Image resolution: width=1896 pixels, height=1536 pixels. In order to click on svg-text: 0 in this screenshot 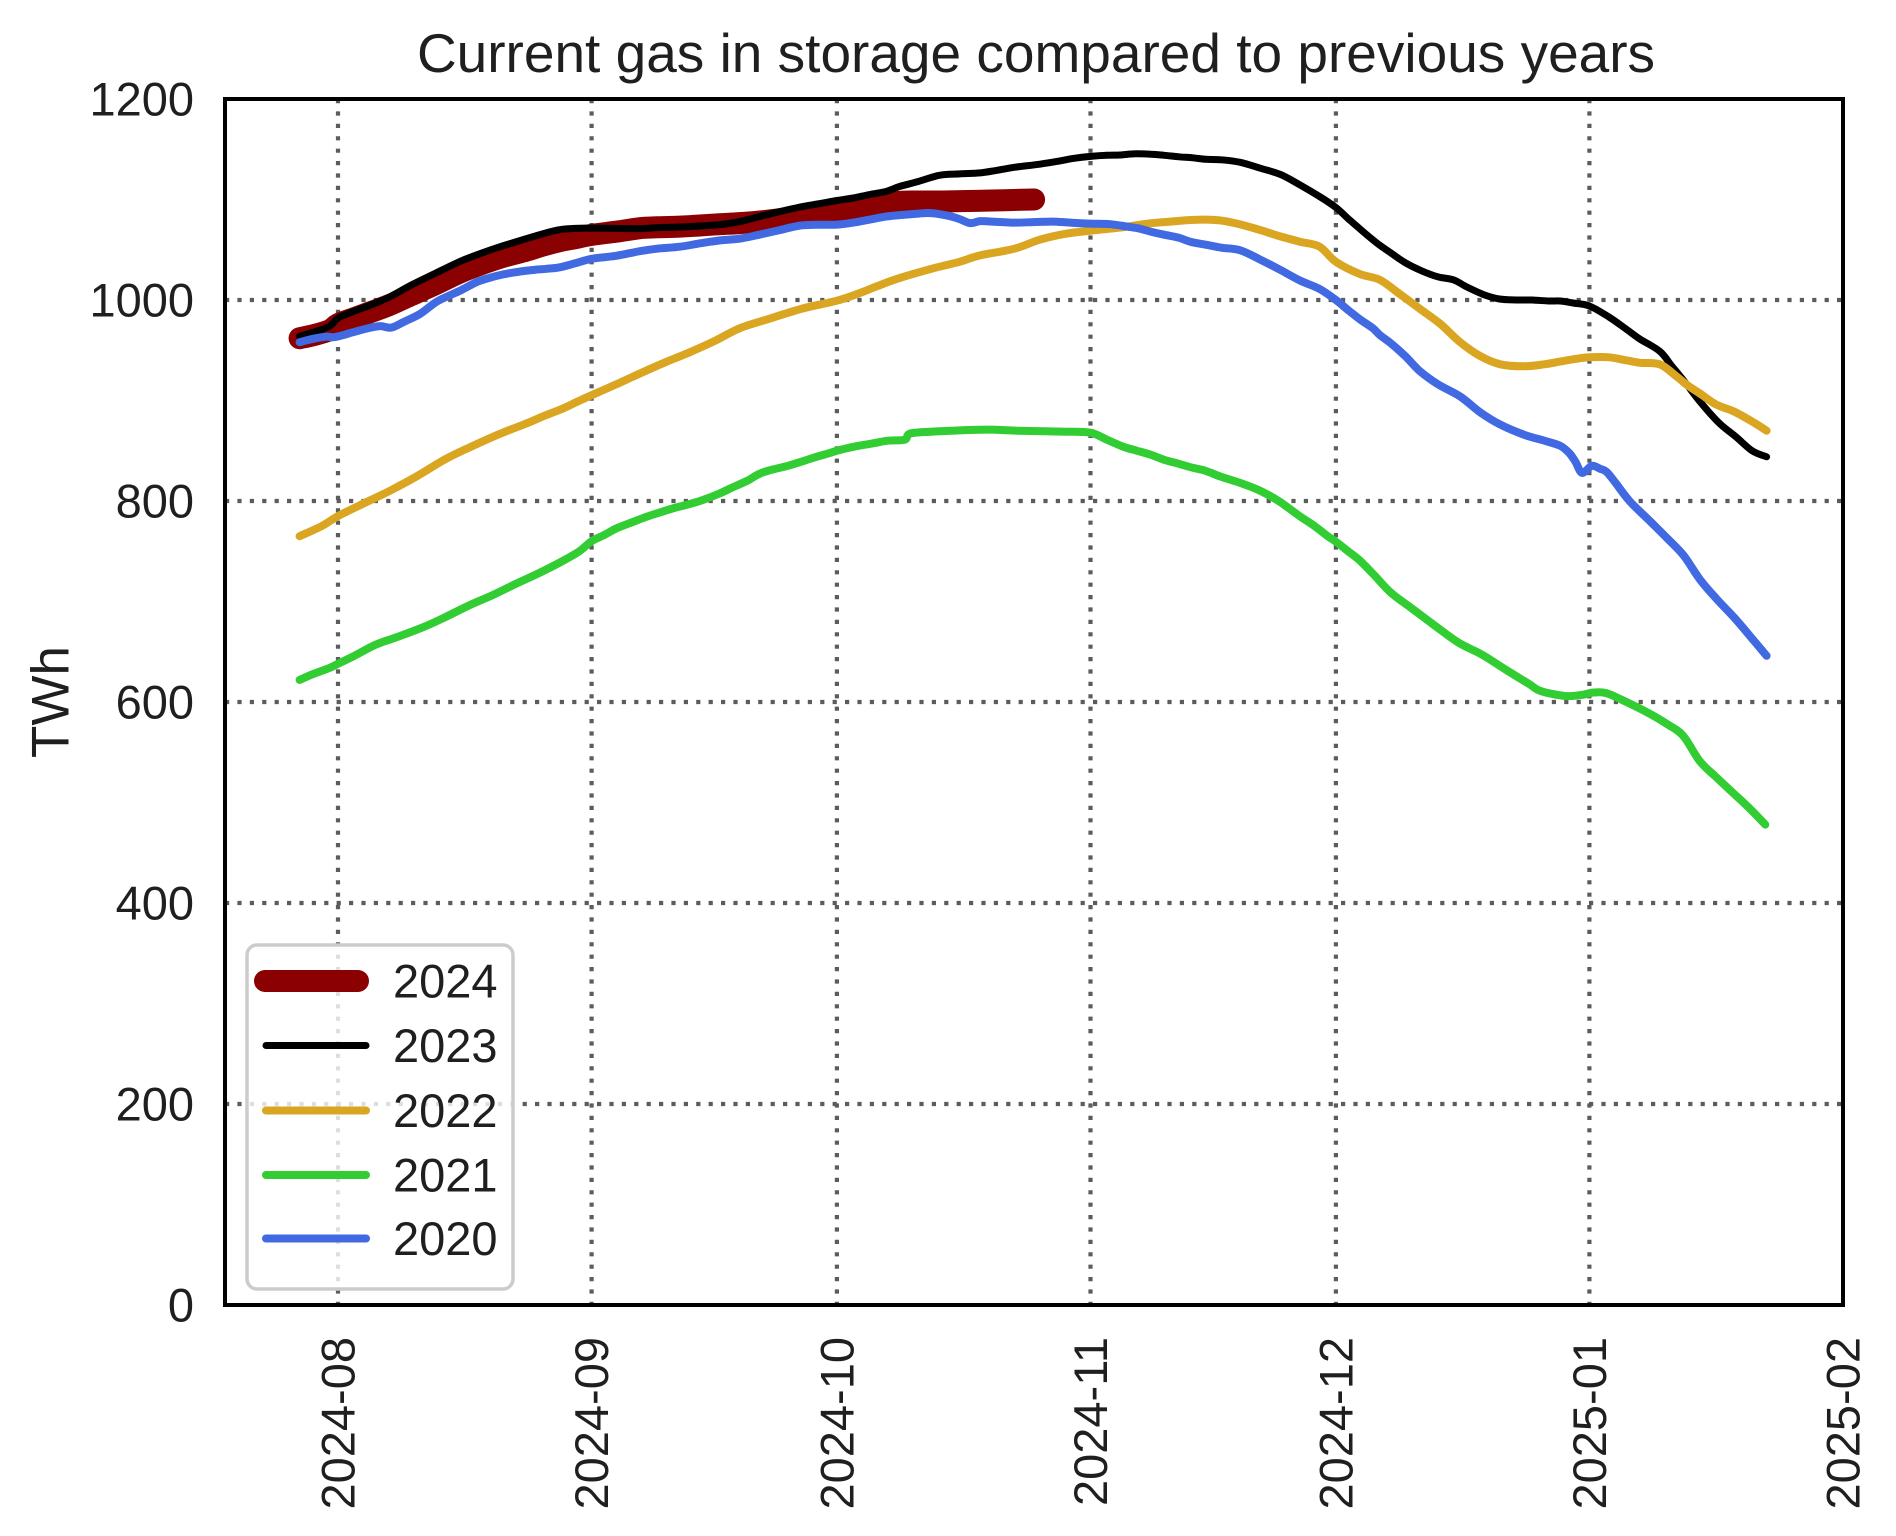, I will do `click(181, 1305)`.